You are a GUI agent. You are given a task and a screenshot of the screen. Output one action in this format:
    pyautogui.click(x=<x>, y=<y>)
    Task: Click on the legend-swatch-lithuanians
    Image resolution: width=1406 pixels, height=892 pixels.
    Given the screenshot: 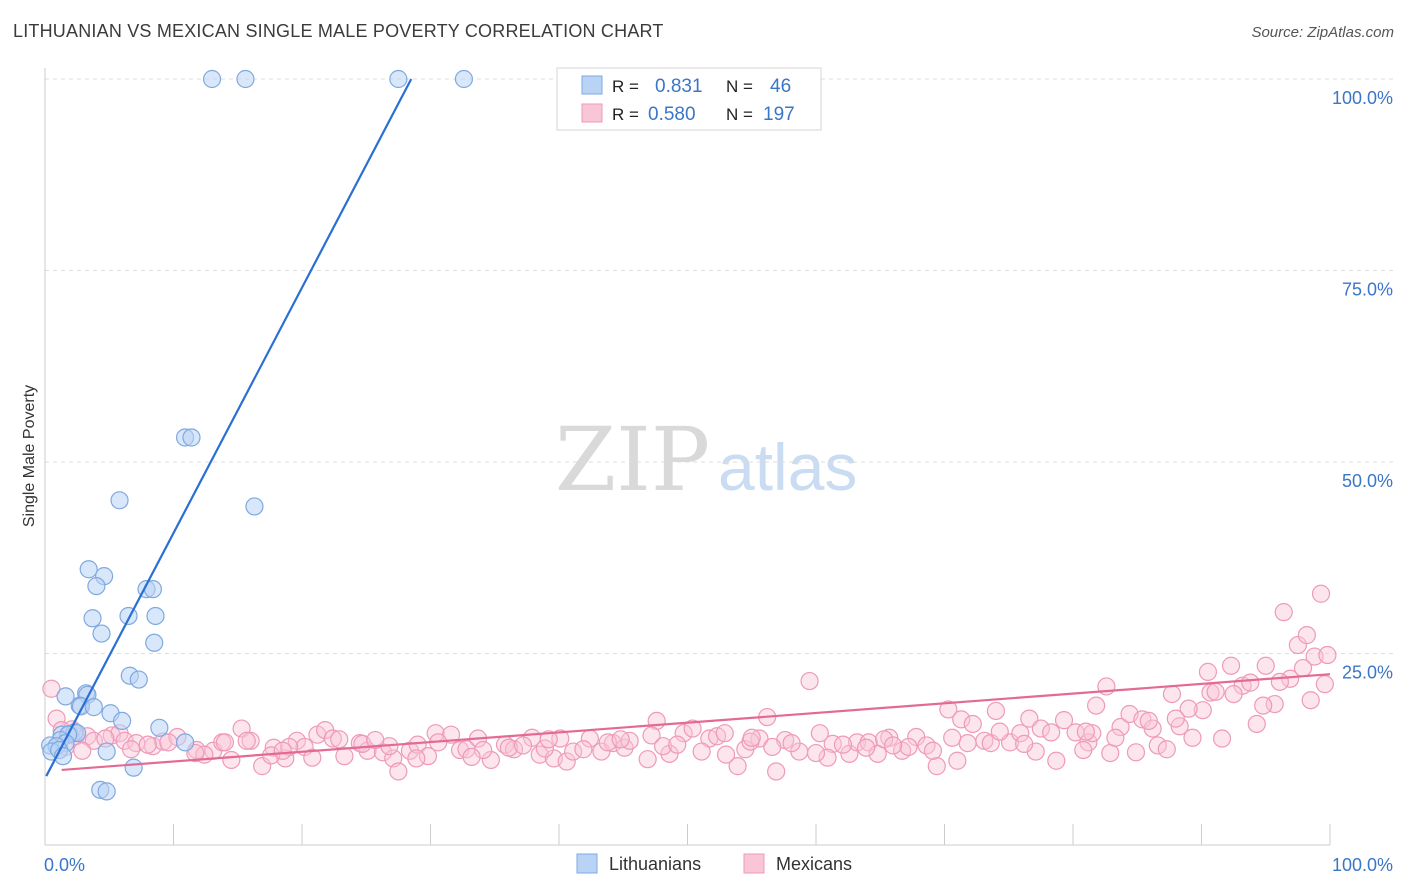 What is the action you would take?
    pyautogui.click(x=592, y=85)
    